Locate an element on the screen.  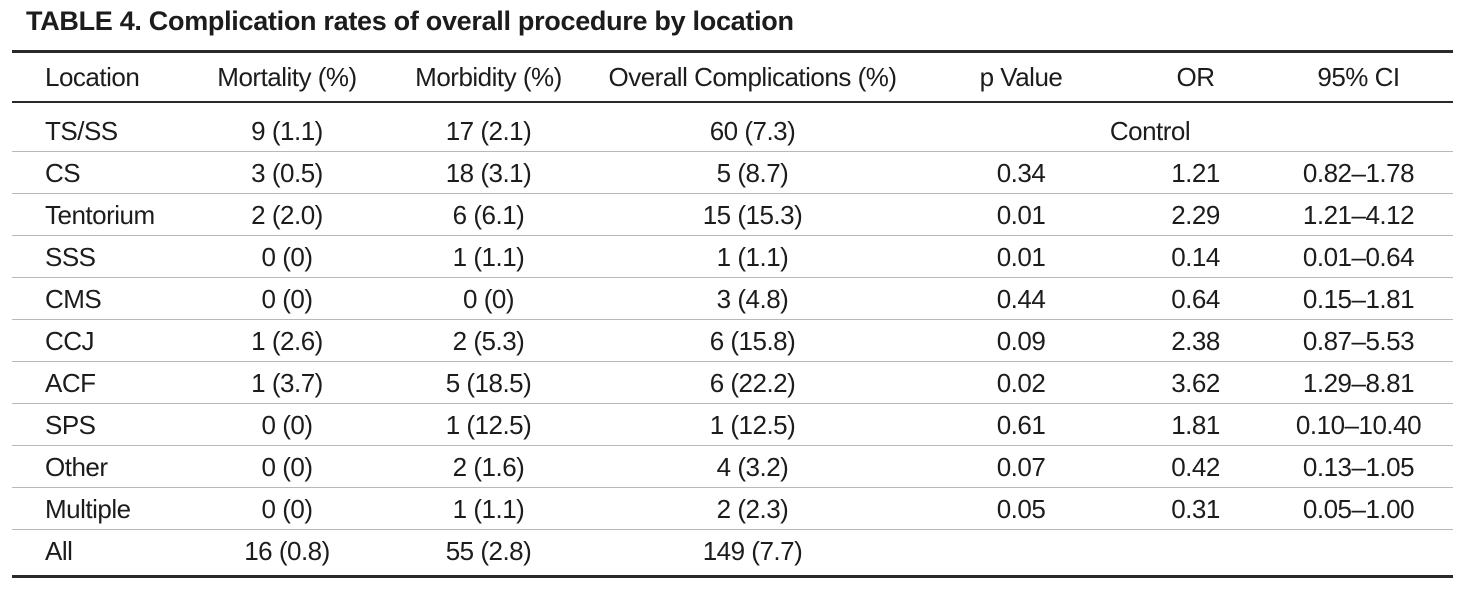
cell-95-ci: 1.21–4.12 is located at coordinates (1358, 214).